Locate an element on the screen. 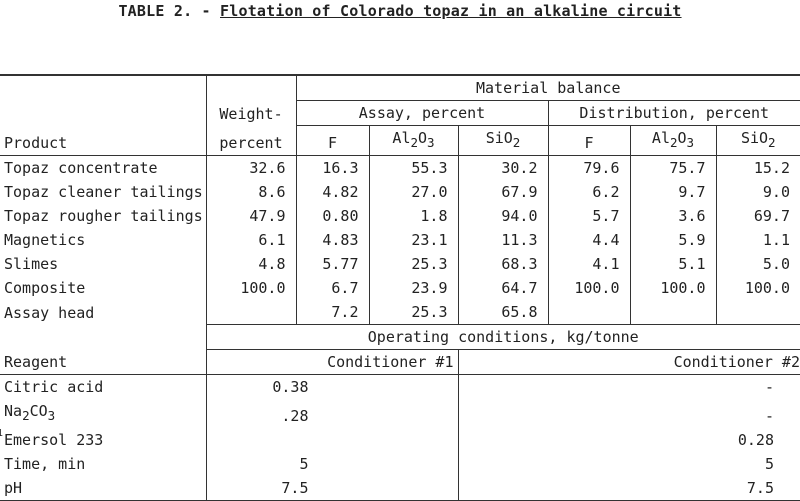 The image size is (800, 501). table-cell: 32.6 is located at coordinates (250, 167).